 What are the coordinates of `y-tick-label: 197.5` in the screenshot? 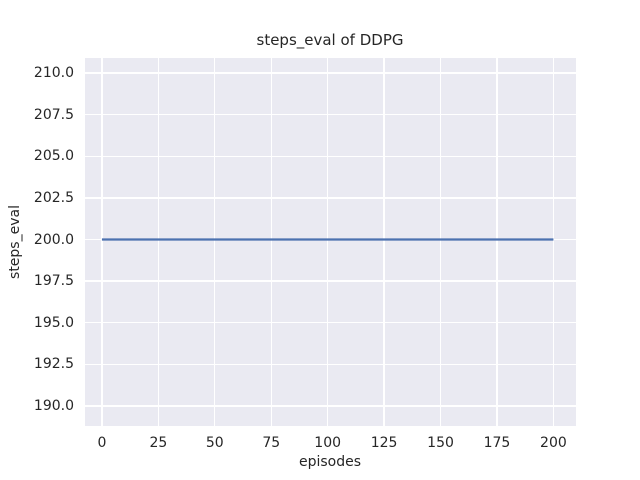 It's located at (53, 281).